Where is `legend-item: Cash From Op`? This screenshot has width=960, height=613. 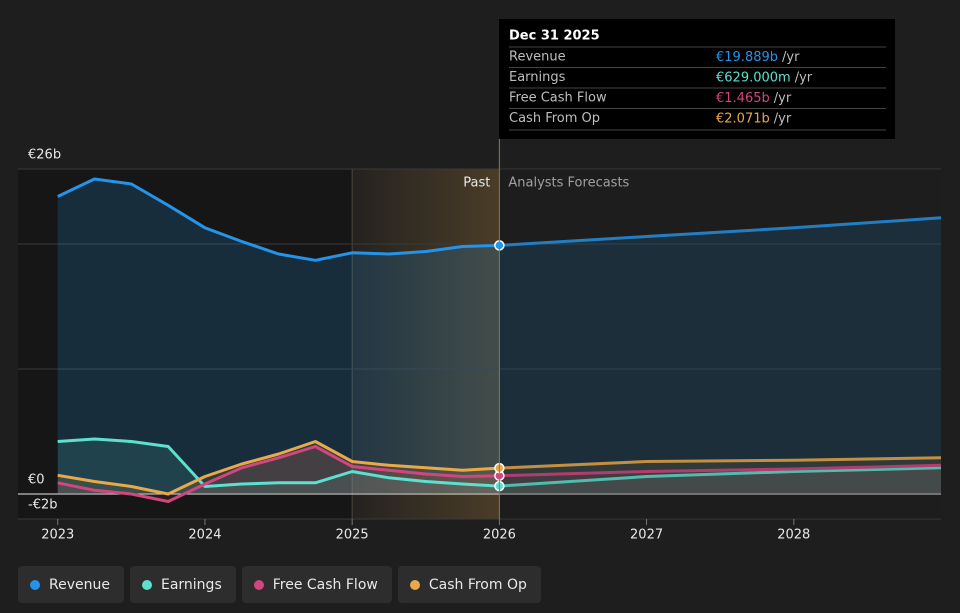
legend-item: Cash From Op is located at coordinates (469, 584).